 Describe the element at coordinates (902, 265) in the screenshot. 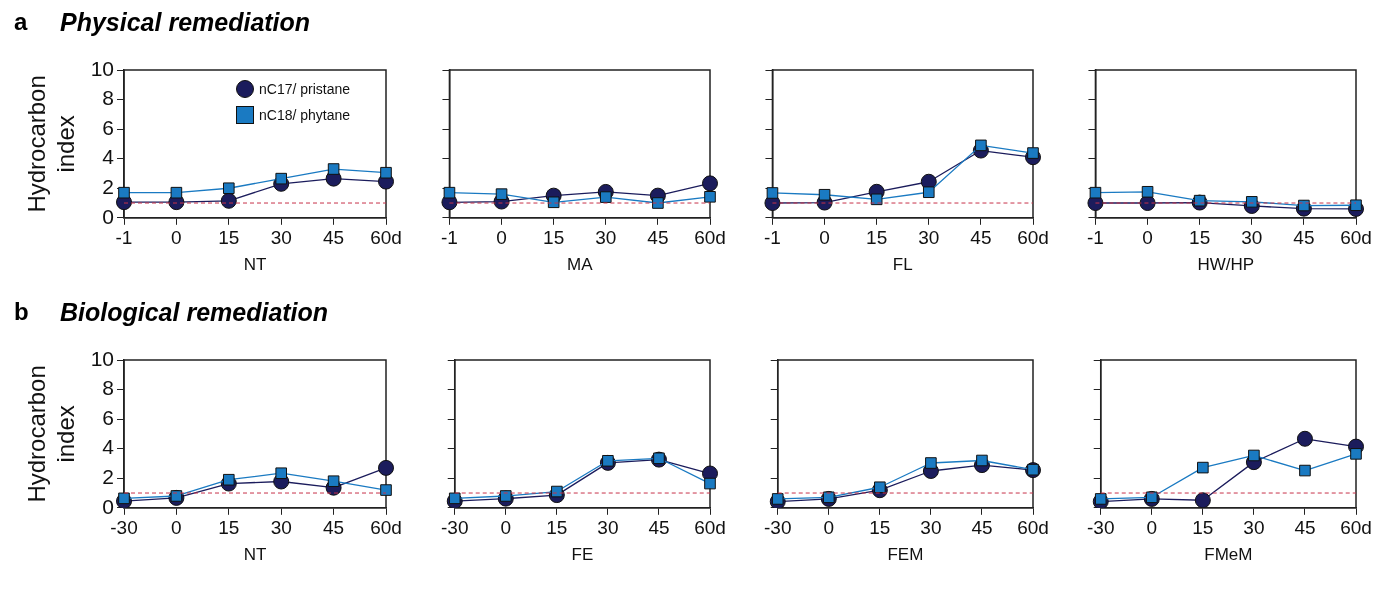

I see `x-axis-title: FL` at that location.